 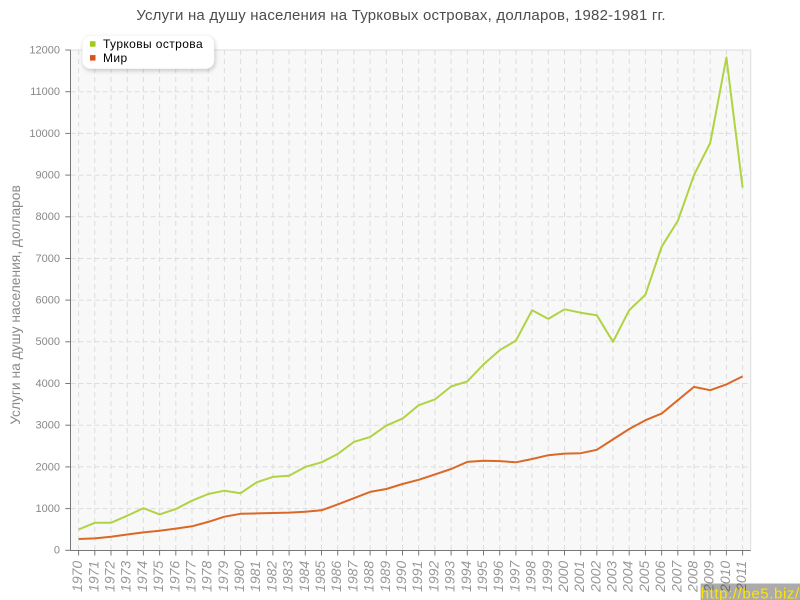 What do you see at coordinates (288, 576) in the screenshot?
I see `svg-text: 1983` at bounding box center [288, 576].